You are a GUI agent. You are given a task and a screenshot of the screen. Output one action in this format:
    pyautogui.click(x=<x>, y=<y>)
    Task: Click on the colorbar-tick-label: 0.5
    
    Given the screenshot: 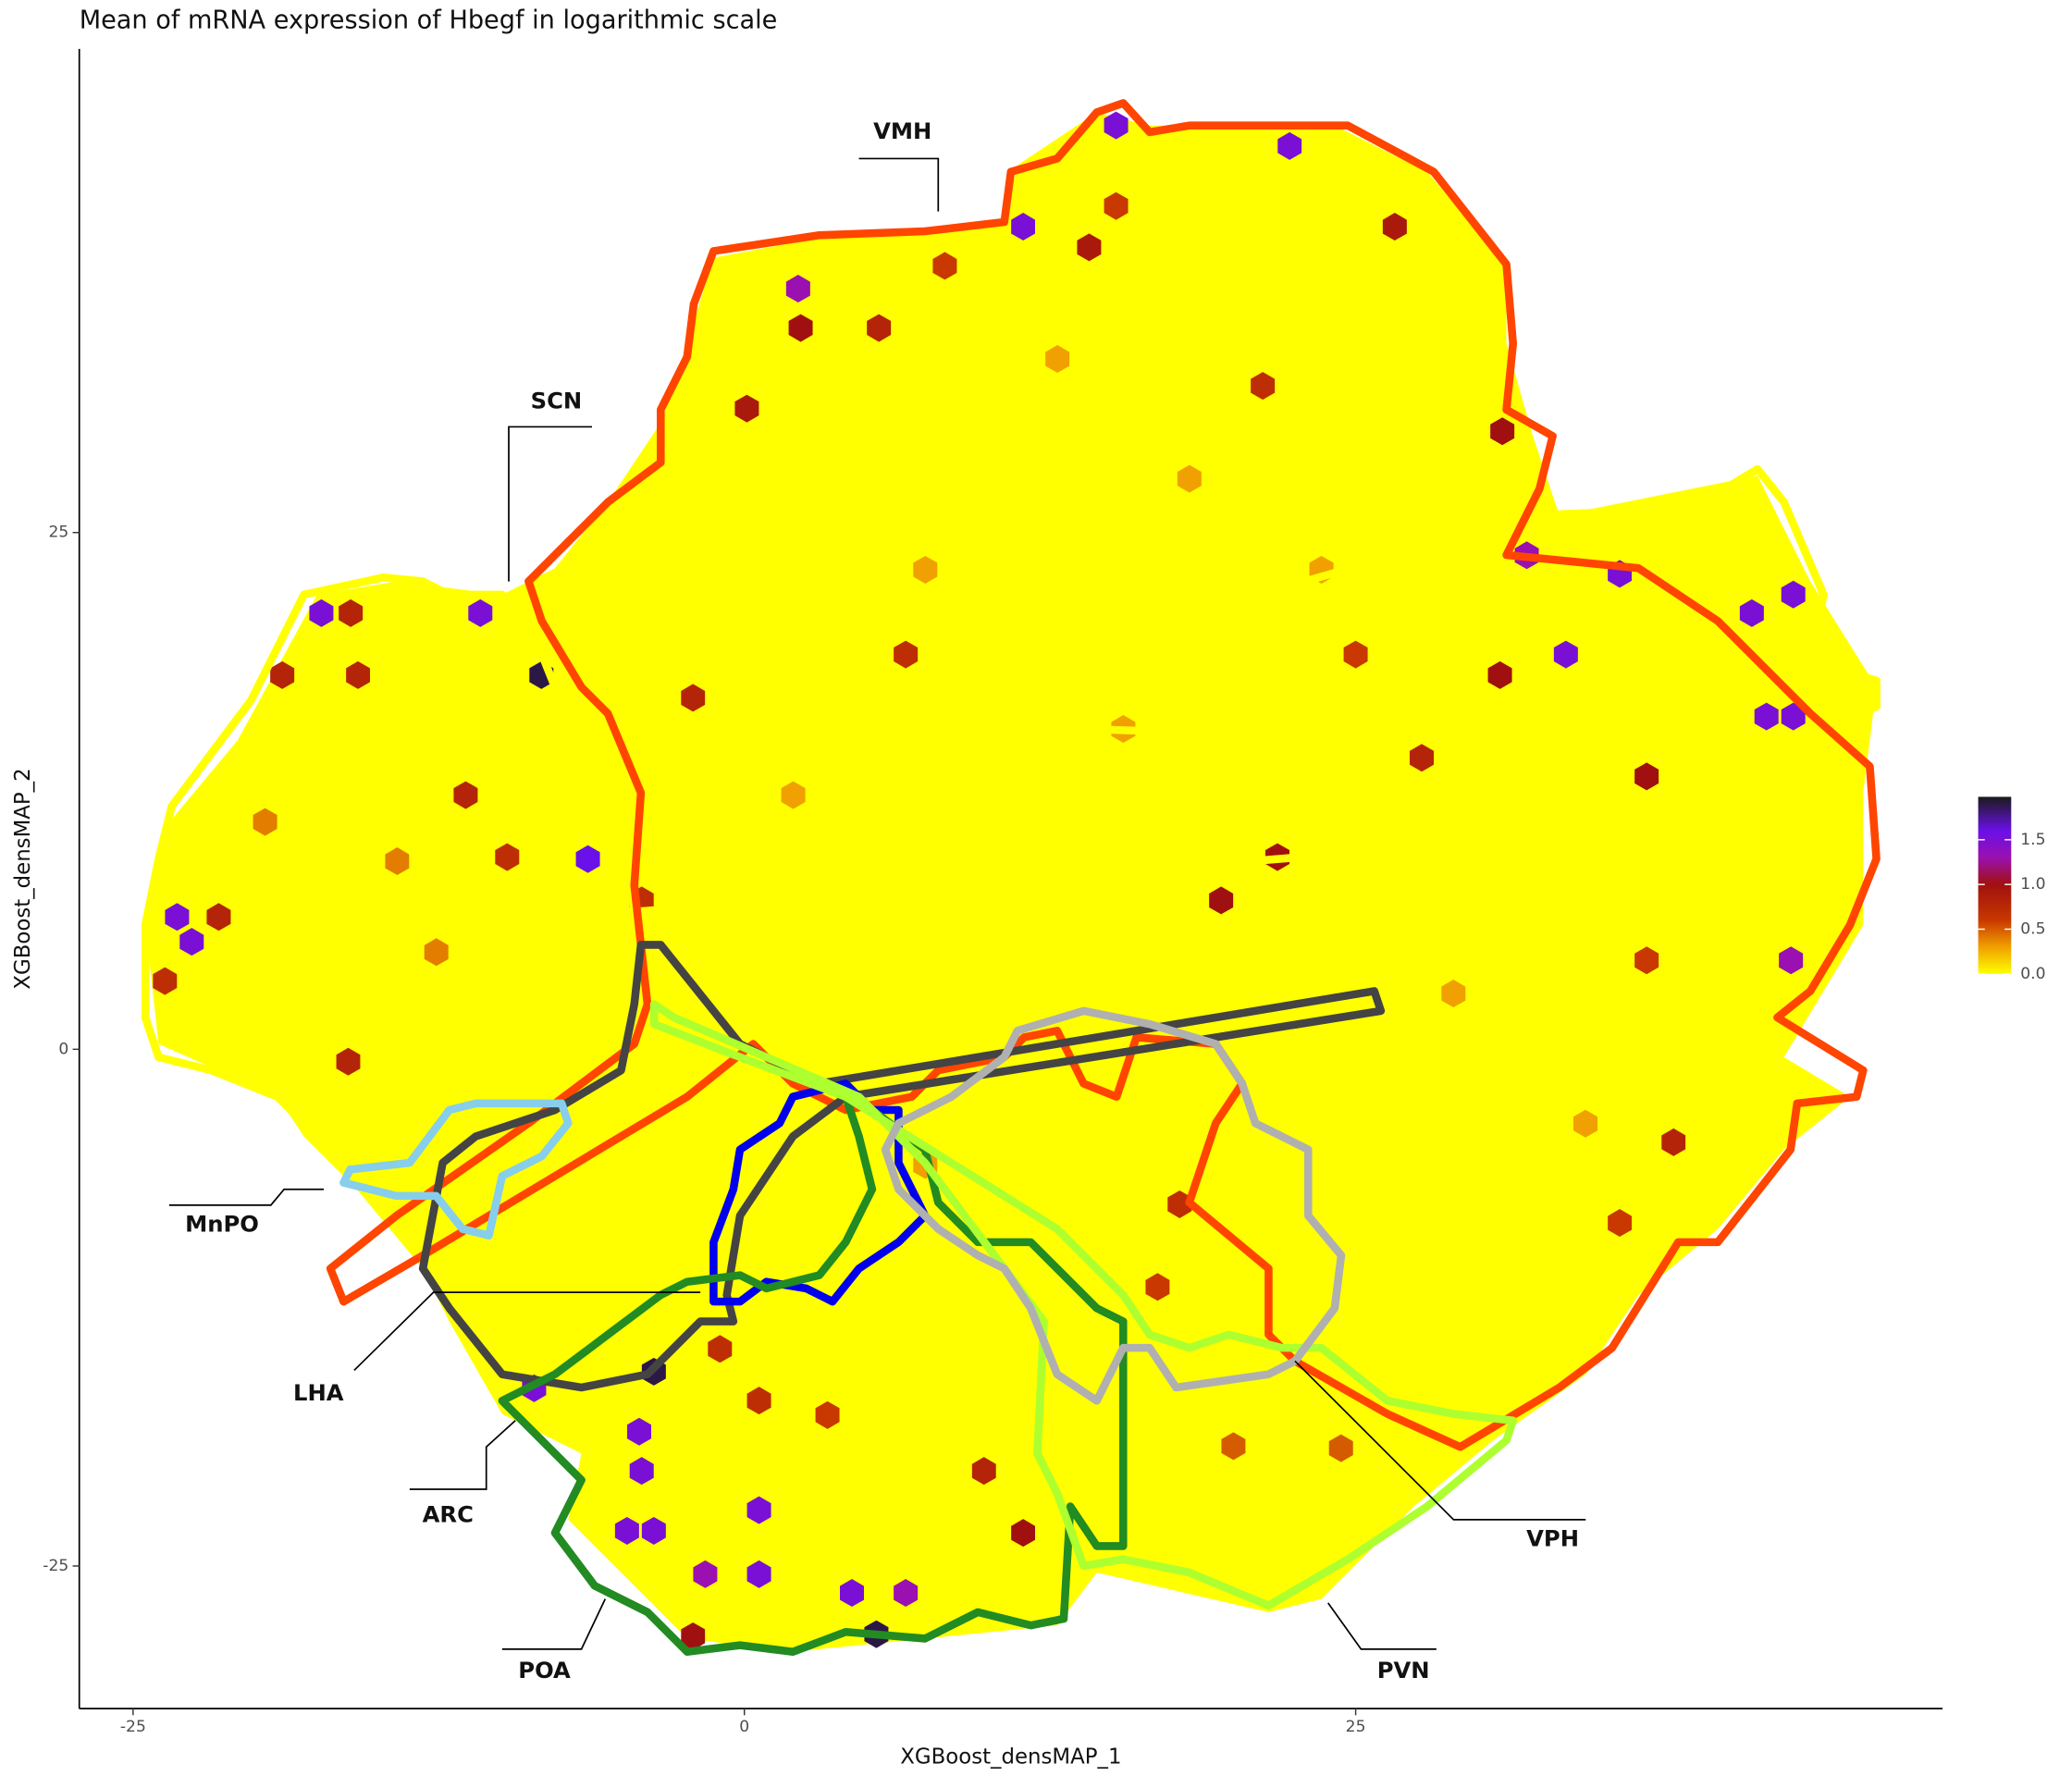 What is the action you would take?
    pyautogui.click(x=2033, y=930)
    